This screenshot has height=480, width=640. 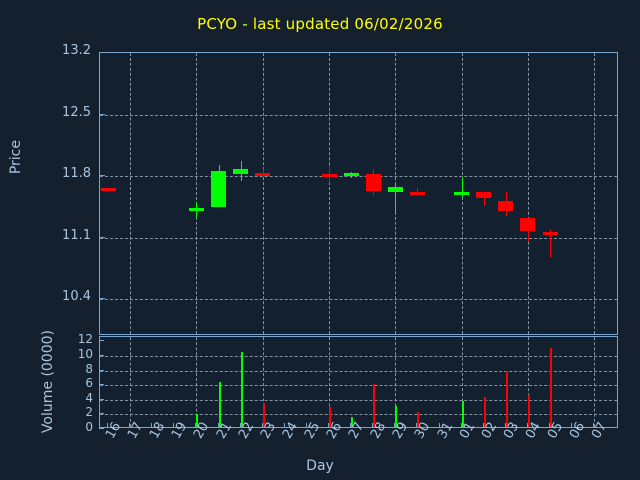 What do you see at coordinates (16, 157) in the screenshot?
I see `price-axis-label: Price` at bounding box center [16, 157].